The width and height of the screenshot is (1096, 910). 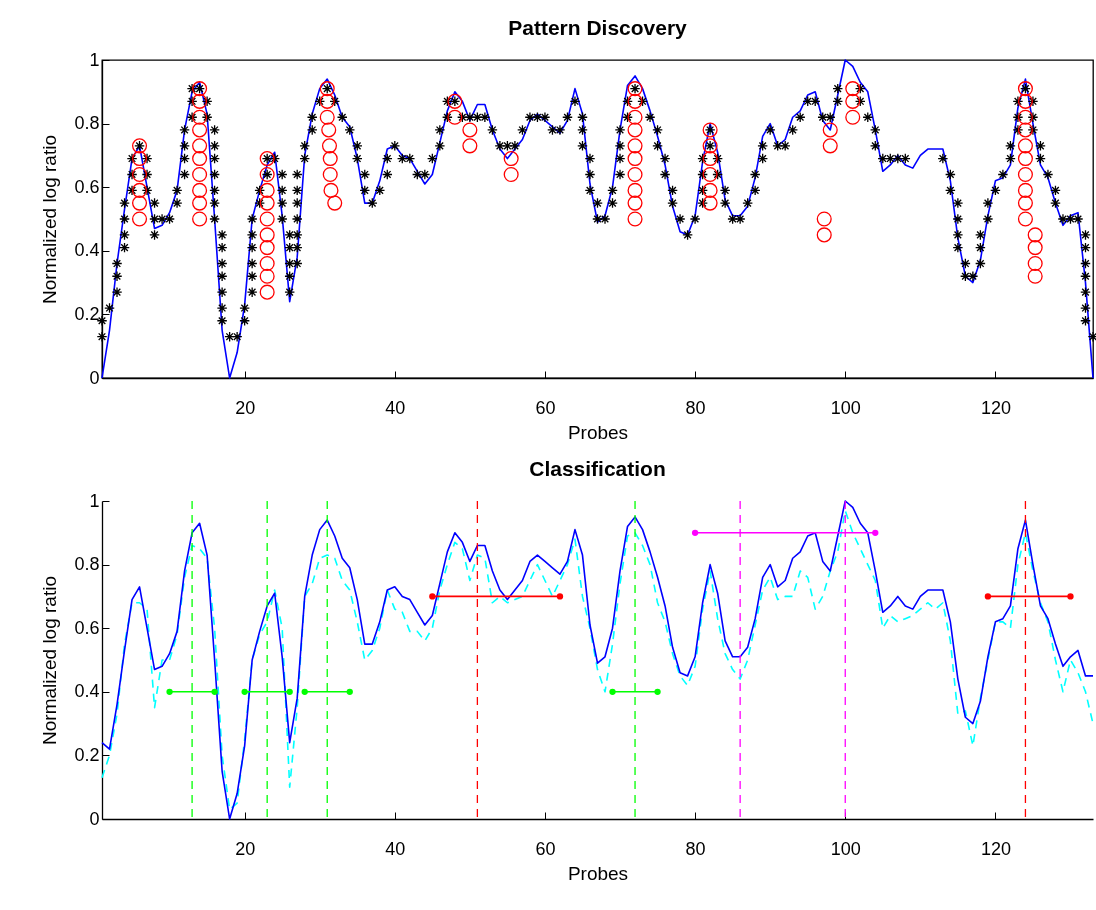 I want to click on chart-title: Pattern Discovery, so click(x=598, y=27).